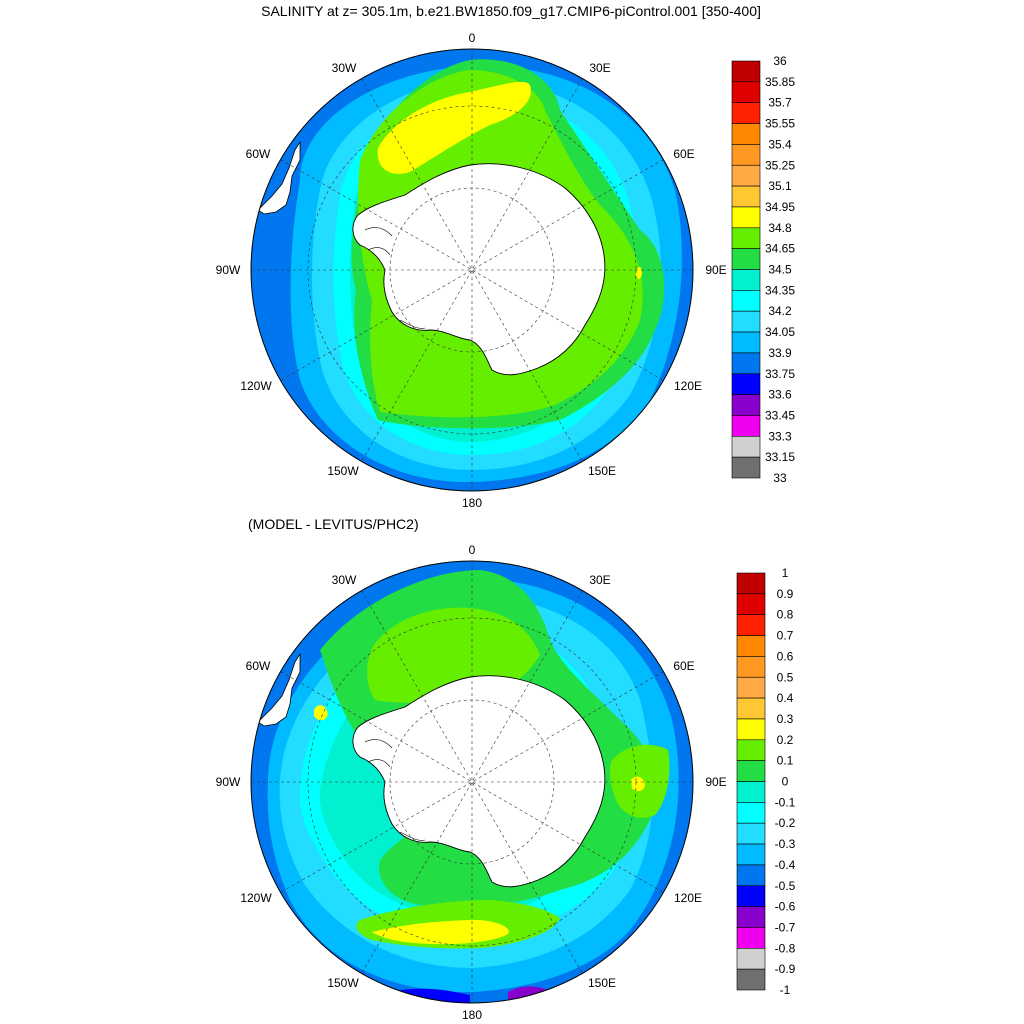 The height and width of the screenshot is (1024, 1024). I want to click on lon-label: 180, so click(472, 503).